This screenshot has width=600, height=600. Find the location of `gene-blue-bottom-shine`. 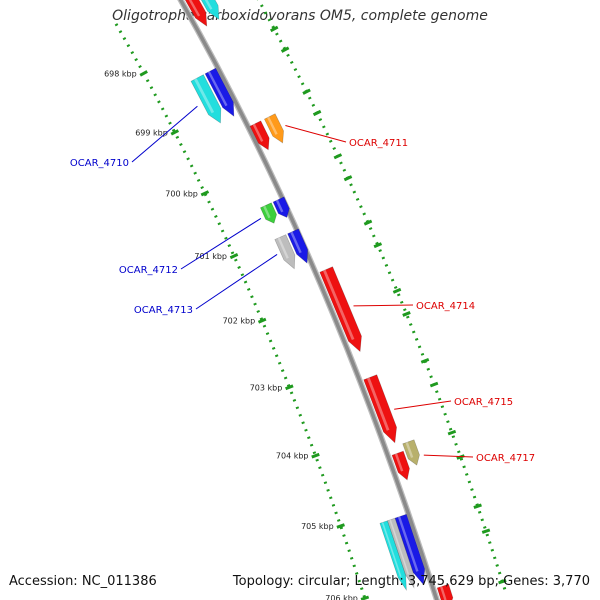

gene-blue-bottom-shine is located at coordinates (408, 544).